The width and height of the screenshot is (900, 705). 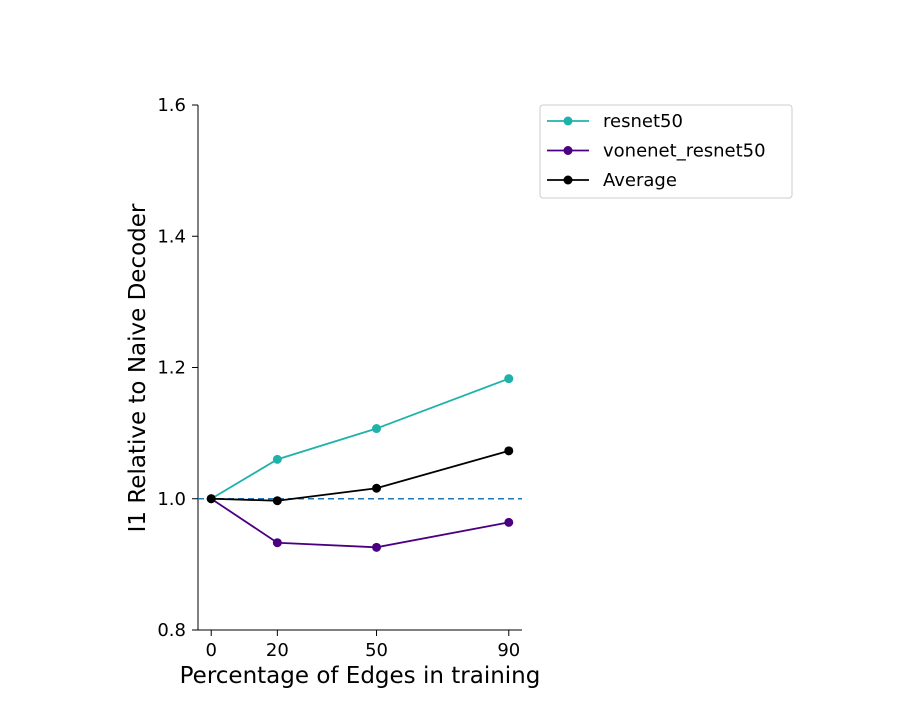 I want to click on y-axis-label: I1 Relative to Naive Decoder, so click(x=138, y=367).